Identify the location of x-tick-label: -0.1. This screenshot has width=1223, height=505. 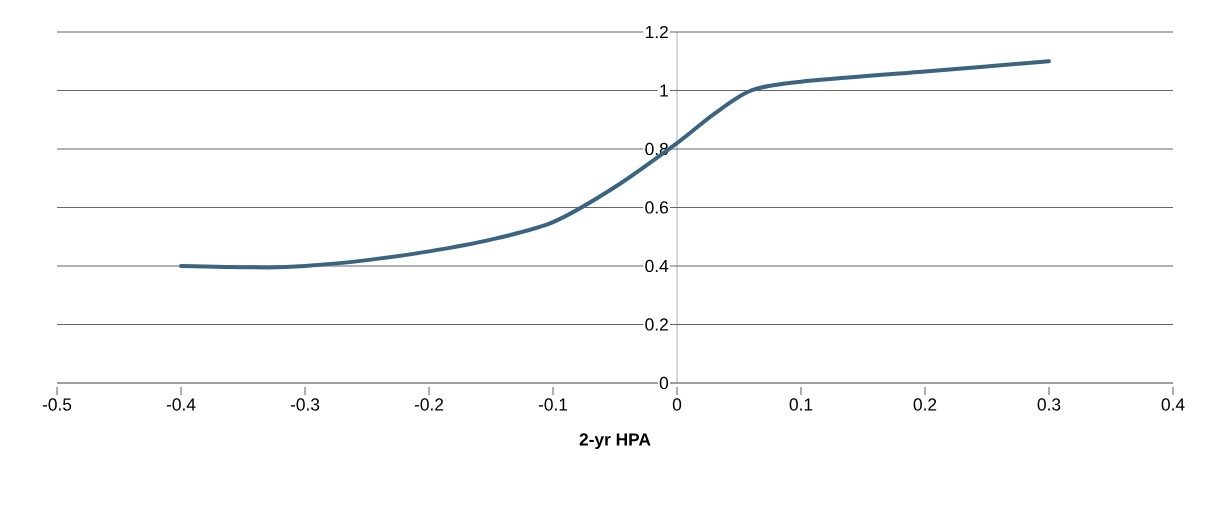
(553, 404).